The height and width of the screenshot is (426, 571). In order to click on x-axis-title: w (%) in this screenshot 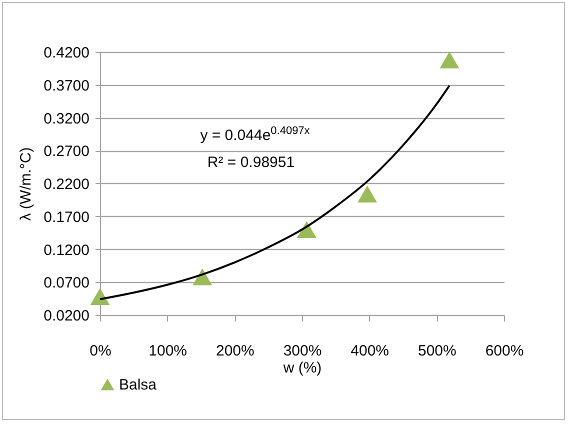, I will do `click(302, 368)`.